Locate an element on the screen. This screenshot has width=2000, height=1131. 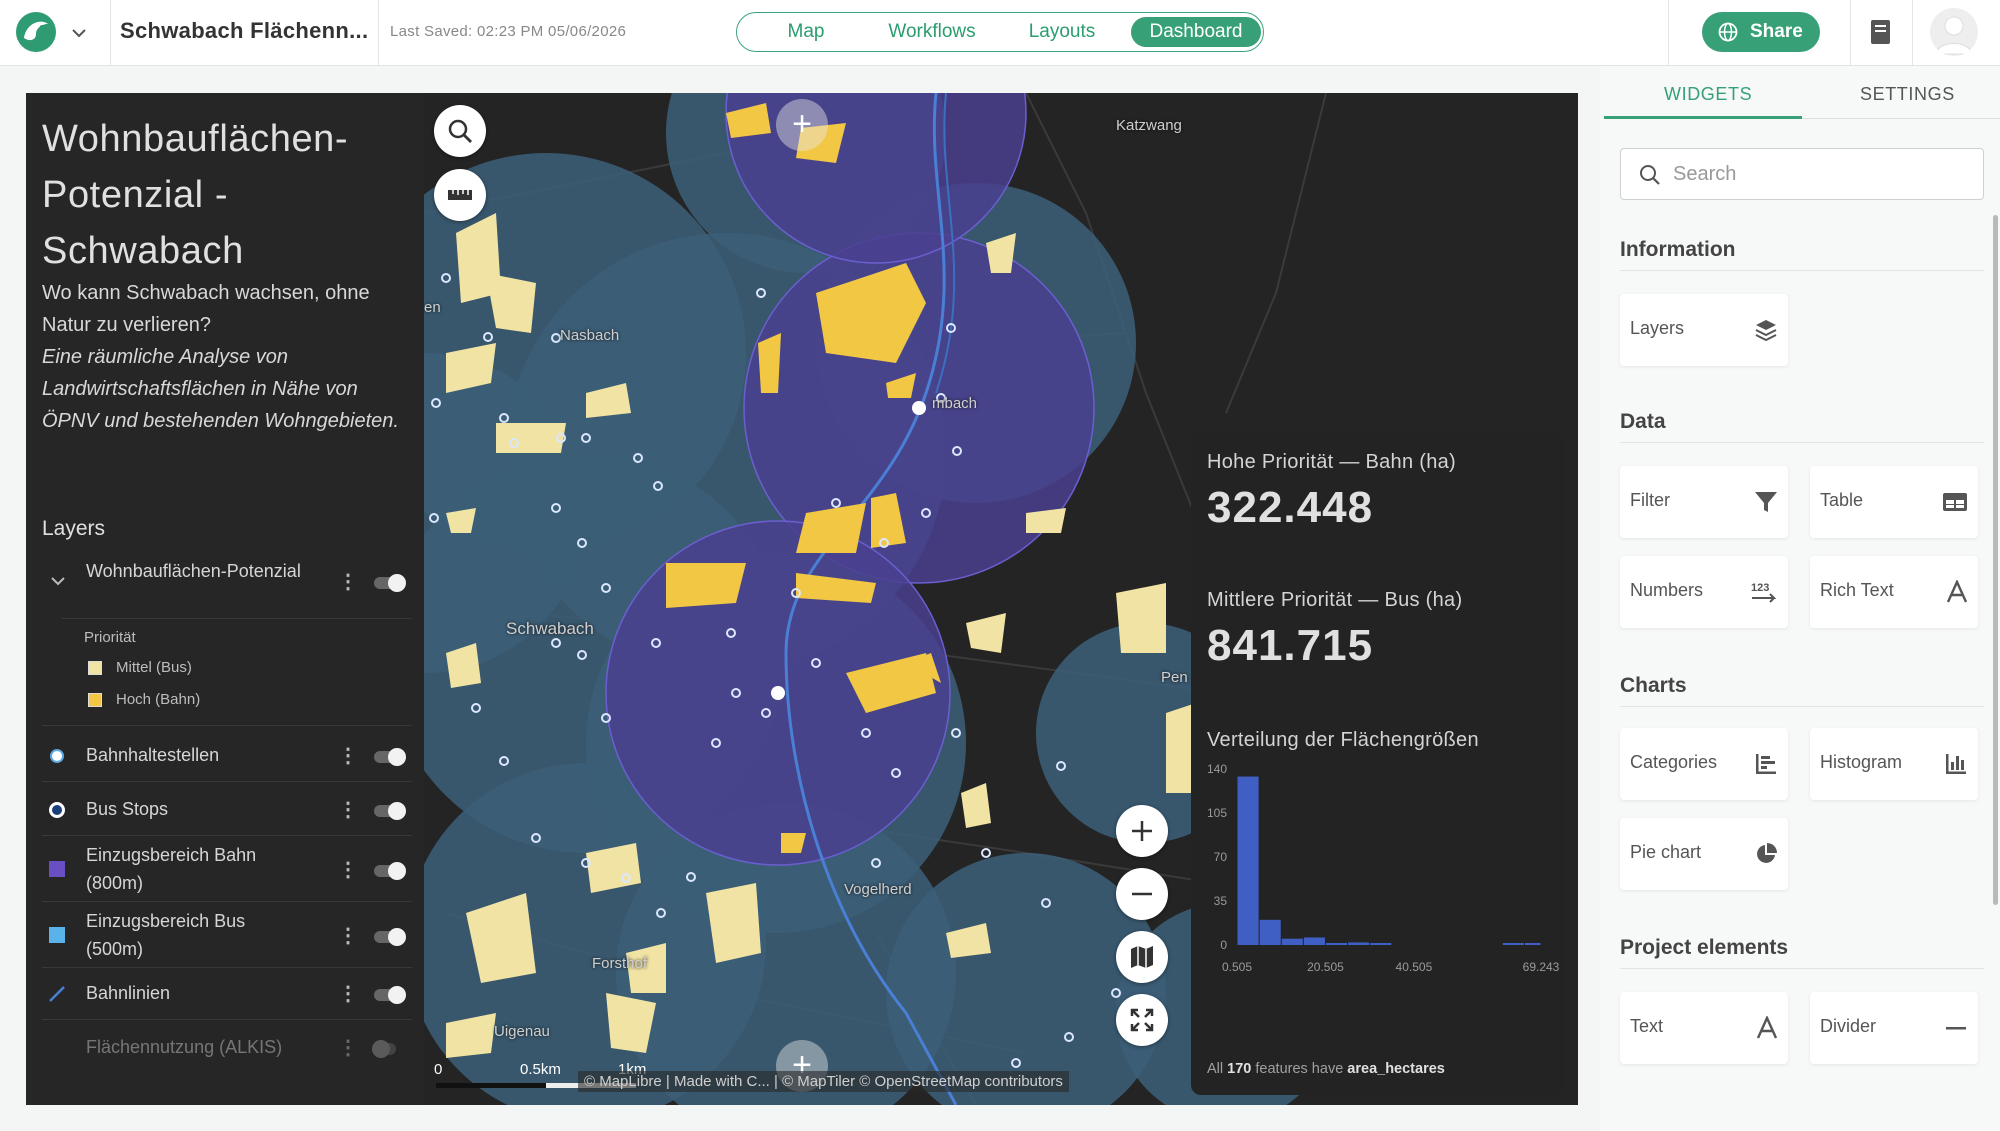
layer-row: Einzugsbereich Bahn (800m) ⋮ is located at coordinates (227, 870).